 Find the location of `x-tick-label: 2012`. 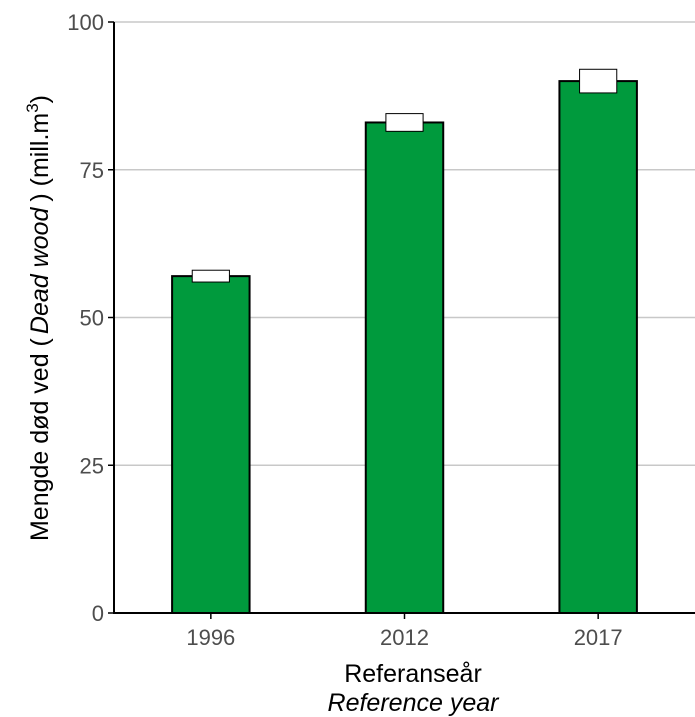

x-tick-label: 2012 is located at coordinates (404, 637).